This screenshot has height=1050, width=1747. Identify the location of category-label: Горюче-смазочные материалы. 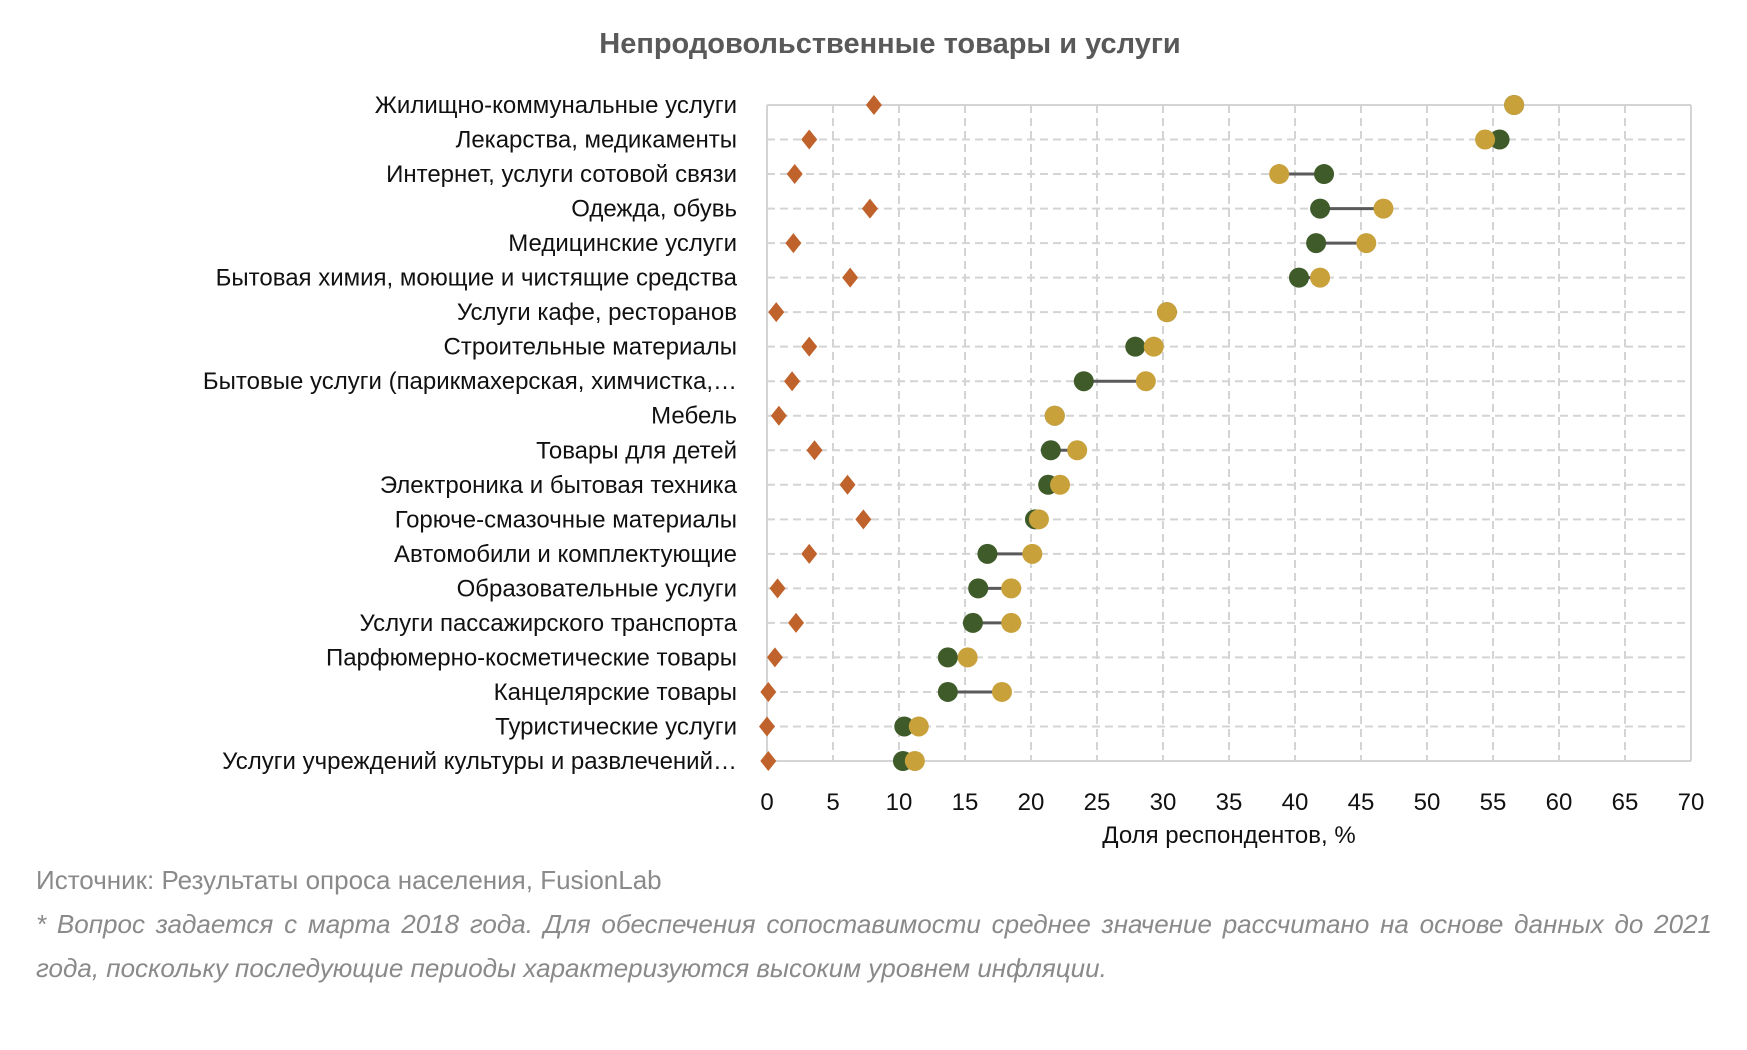
(566, 519).